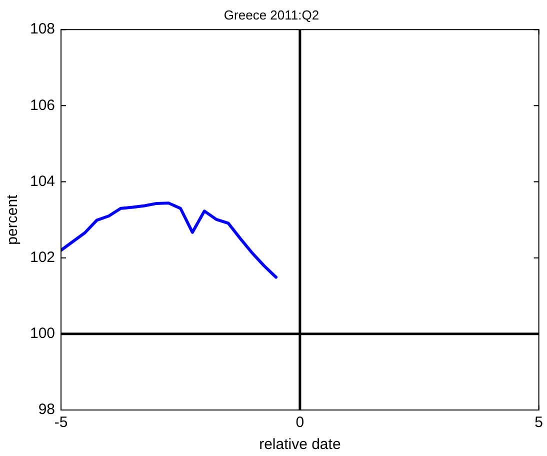  I want to click on y-tick-label: 108, so click(43, 29).